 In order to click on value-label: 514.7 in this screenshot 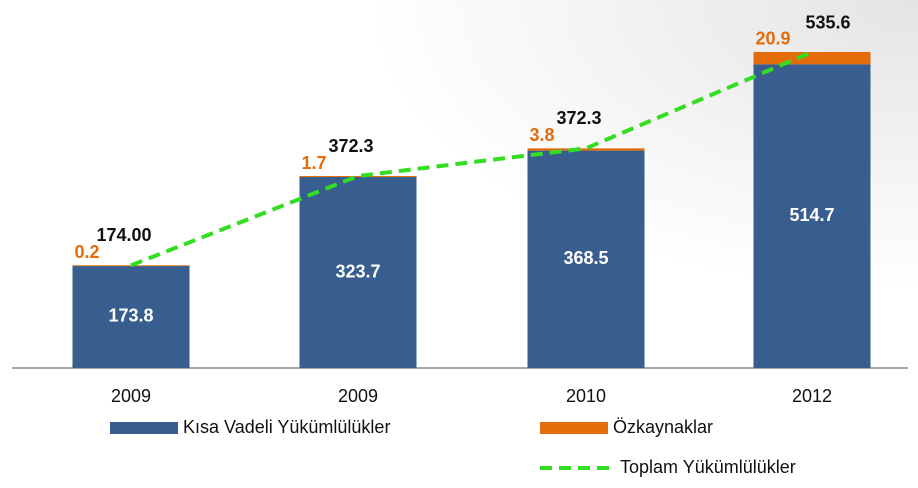, I will do `click(811, 215)`.